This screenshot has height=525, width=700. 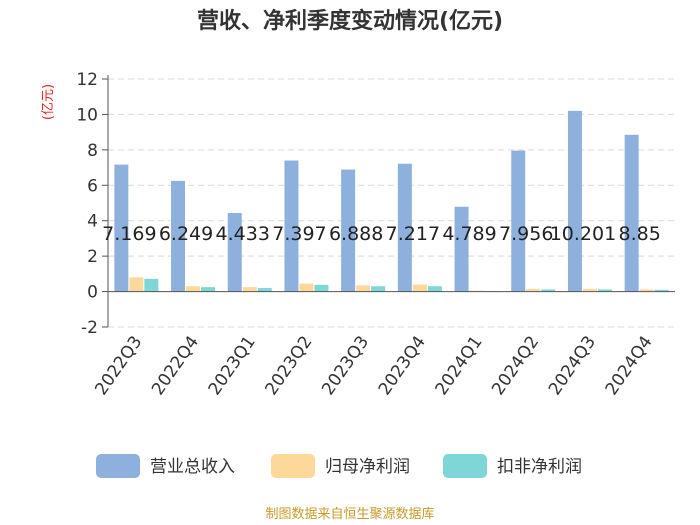 I want to click on y-tick-label: 10, so click(x=87, y=115).